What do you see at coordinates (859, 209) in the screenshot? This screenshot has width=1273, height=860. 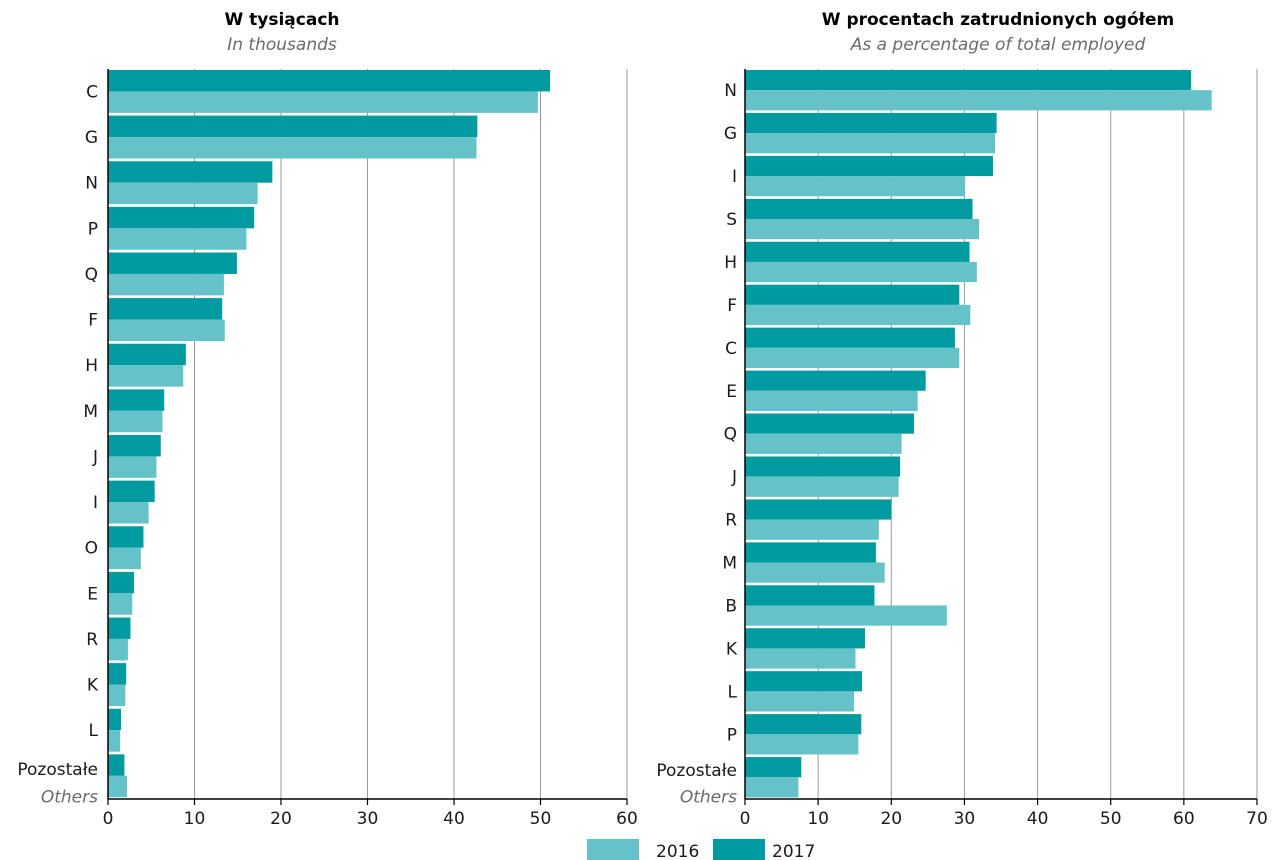 I see `bar-2017-s` at bounding box center [859, 209].